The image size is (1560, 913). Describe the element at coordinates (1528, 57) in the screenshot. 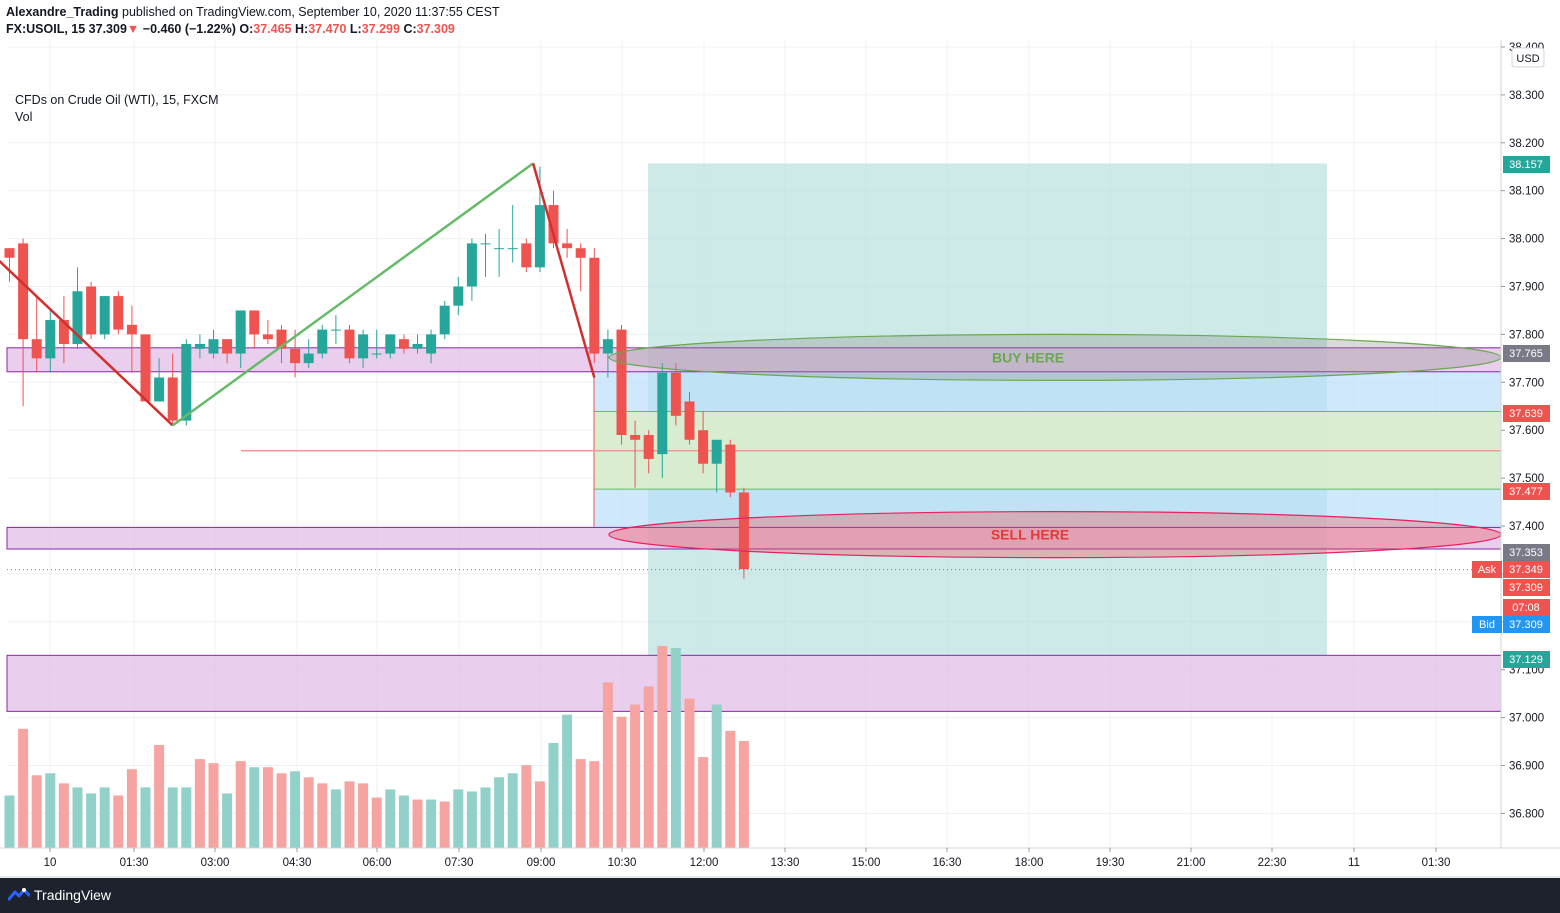

I see `currency-box` at that location.